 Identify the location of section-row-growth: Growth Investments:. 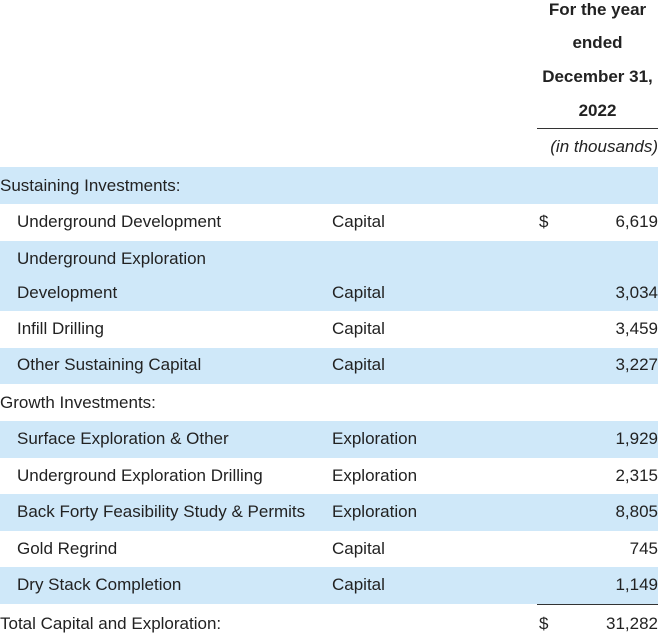
(329, 402).